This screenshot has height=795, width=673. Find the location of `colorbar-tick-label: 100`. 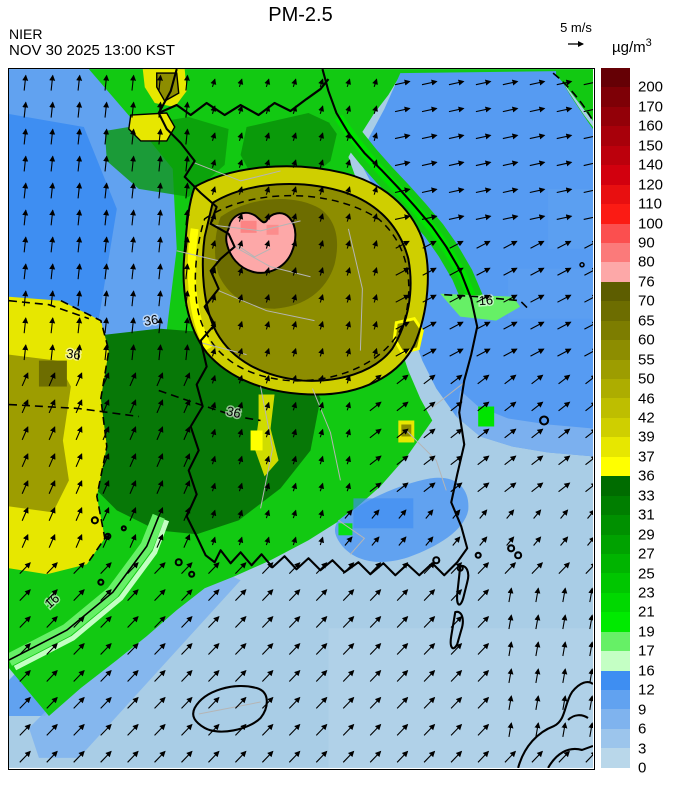

colorbar-tick-label: 100 is located at coordinates (651, 224).